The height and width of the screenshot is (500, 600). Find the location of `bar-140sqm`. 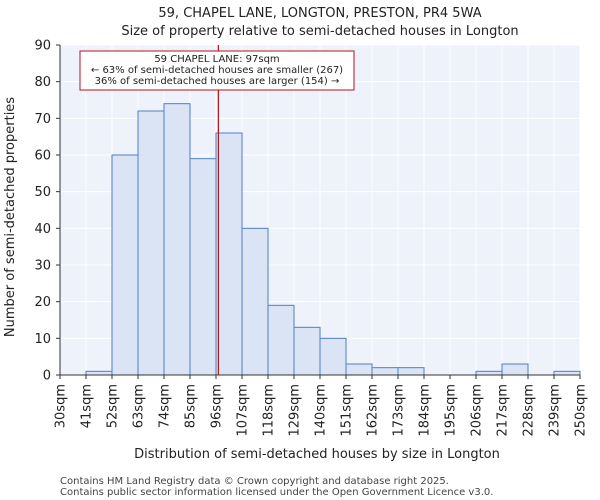

bar-140sqm is located at coordinates (333, 356).